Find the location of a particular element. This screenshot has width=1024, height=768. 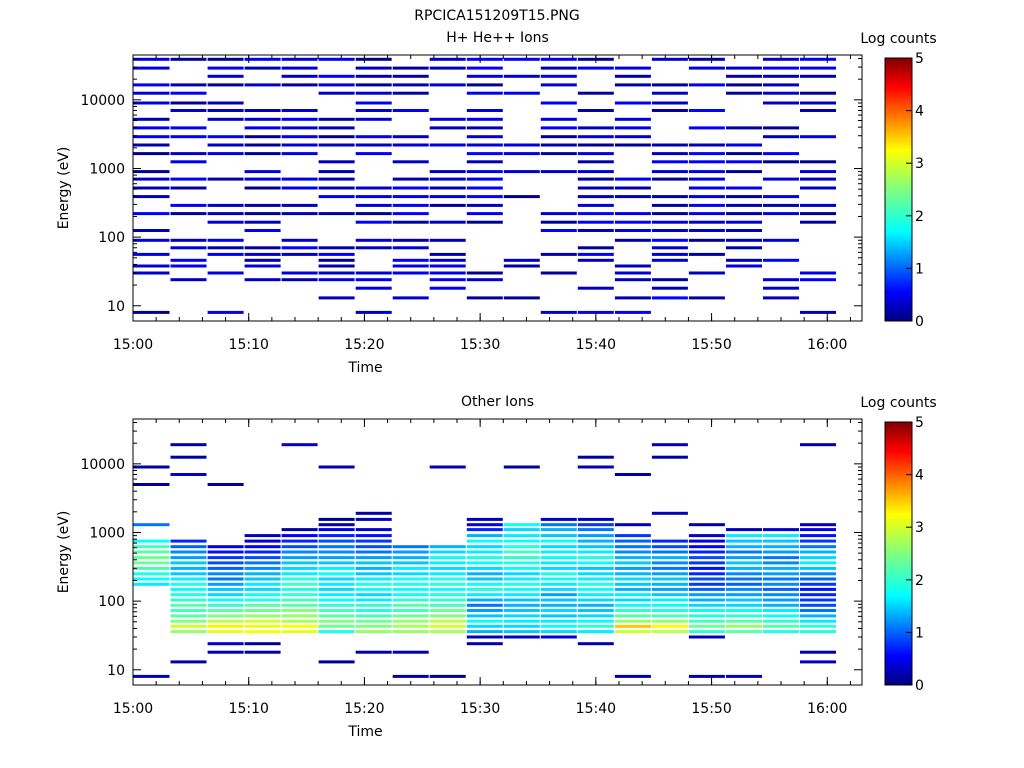

x-tick-label: 15:30 is located at coordinates (480, 709).